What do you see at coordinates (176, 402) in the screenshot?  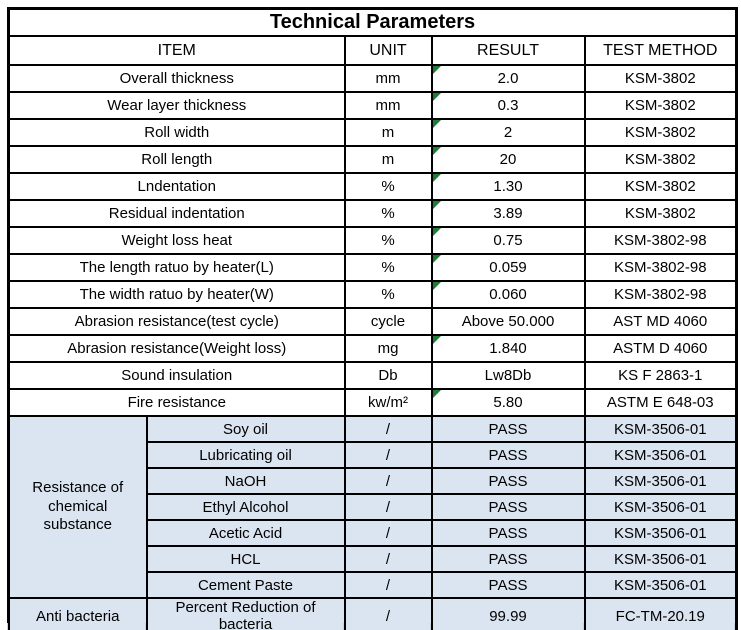 I see `item-cell: Fire resistance` at bounding box center [176, 402].